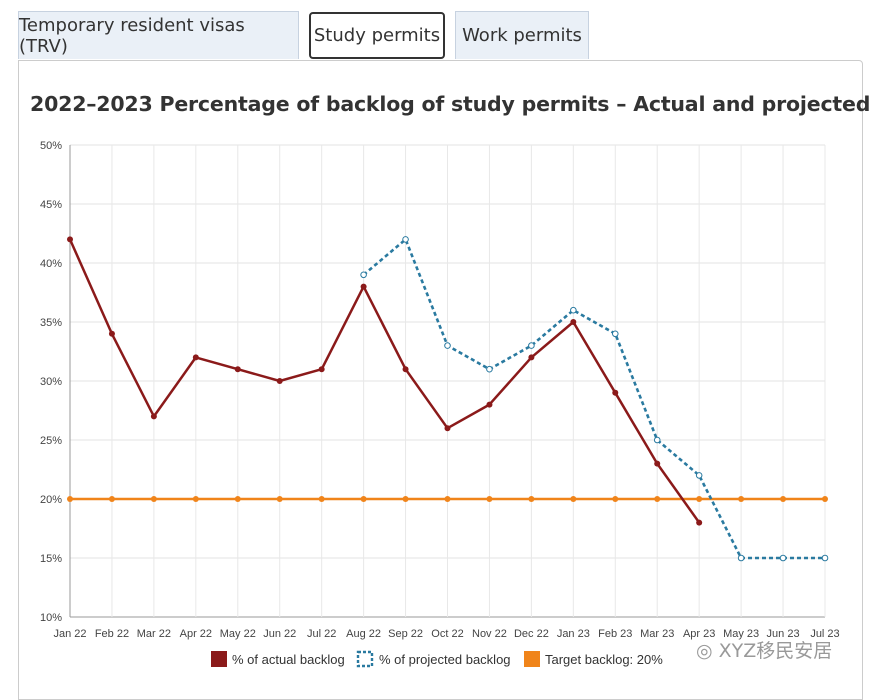 The height and width of the screenshot is (700, 877). I want to click on x-tick-label: Apr 22, so click(196, 634).